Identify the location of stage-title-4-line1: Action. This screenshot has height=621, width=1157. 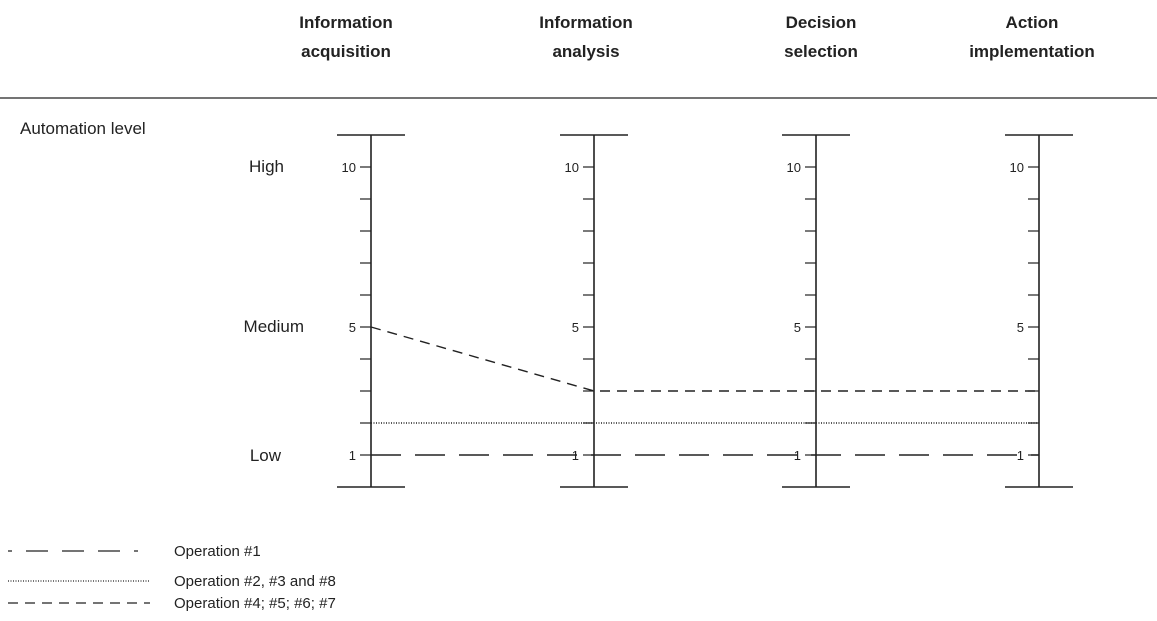
(1032, 22).